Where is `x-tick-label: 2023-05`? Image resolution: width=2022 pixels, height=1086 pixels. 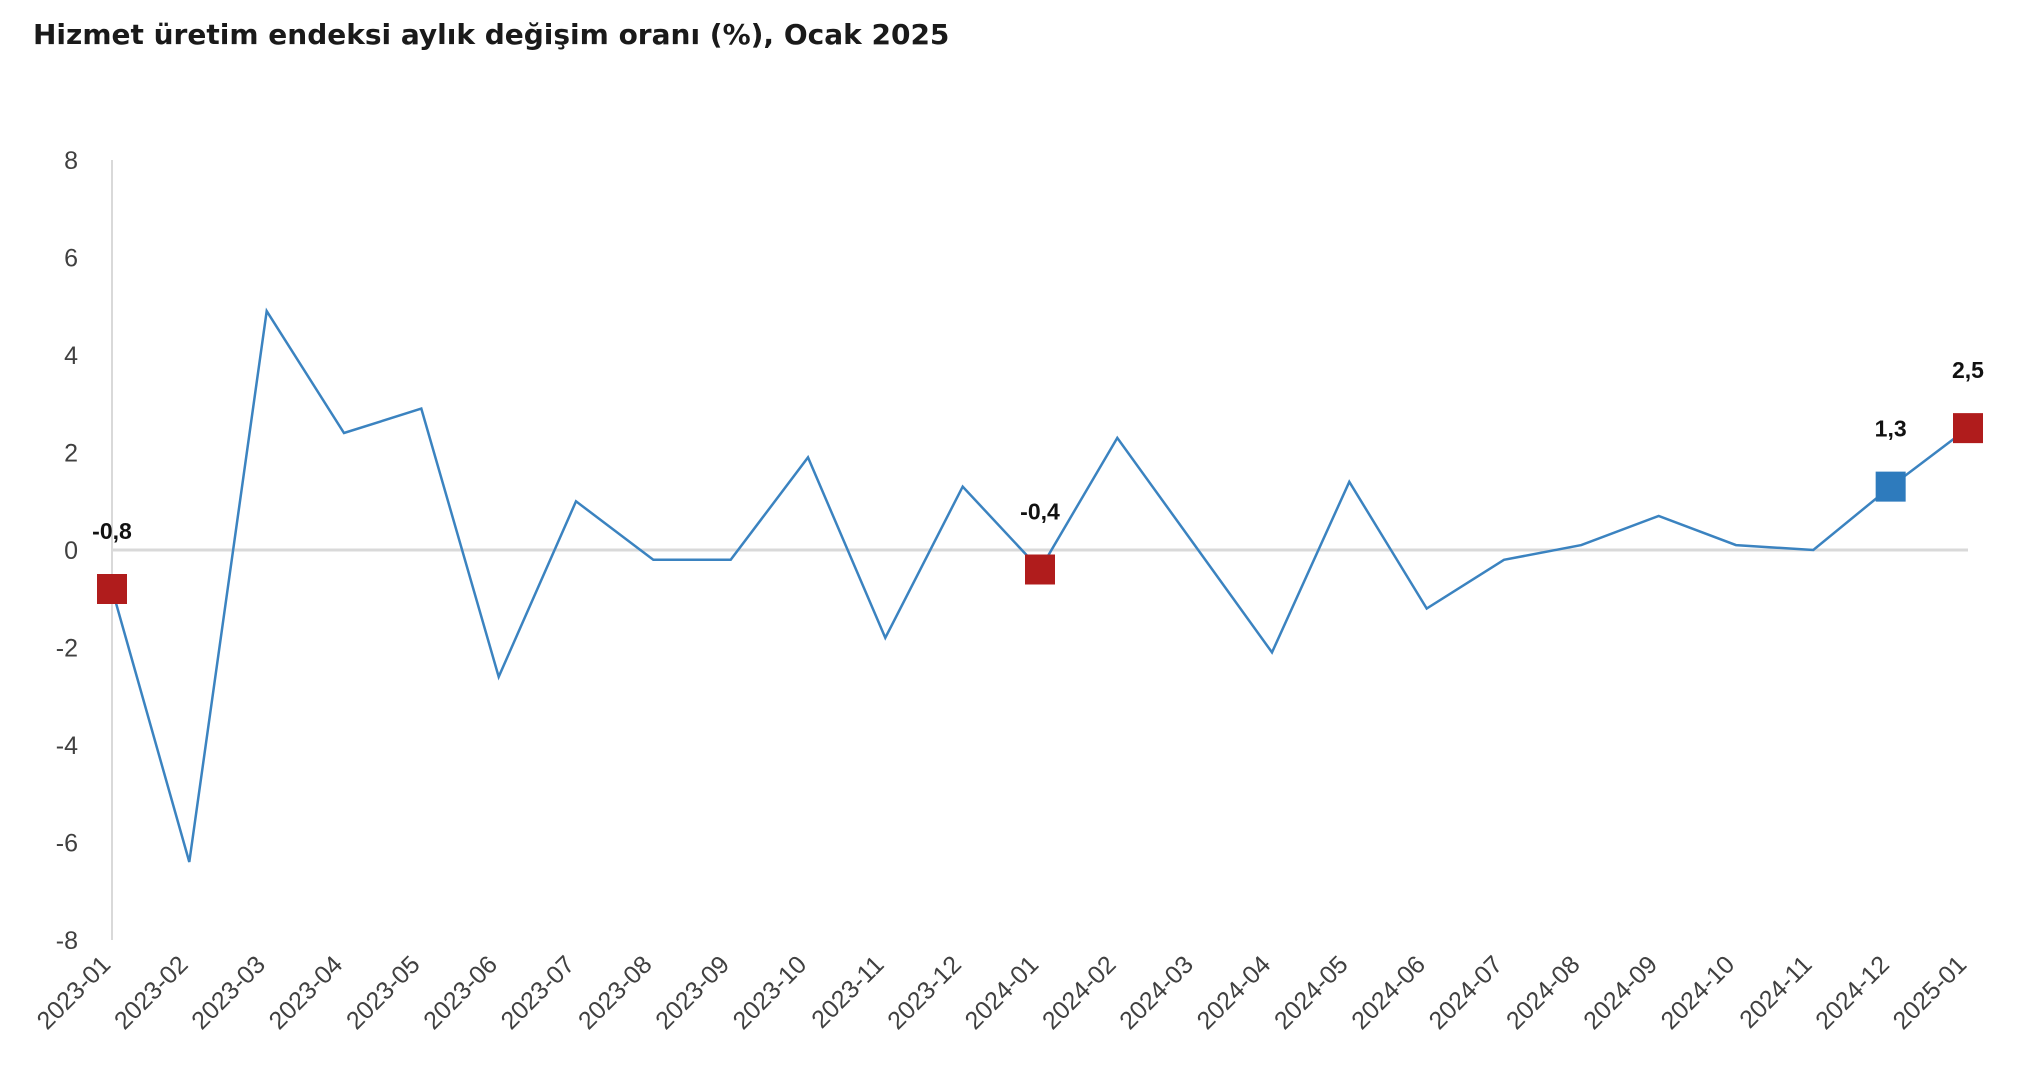
x-tick-label: 2023-05 is located at coordinates (383, 992).